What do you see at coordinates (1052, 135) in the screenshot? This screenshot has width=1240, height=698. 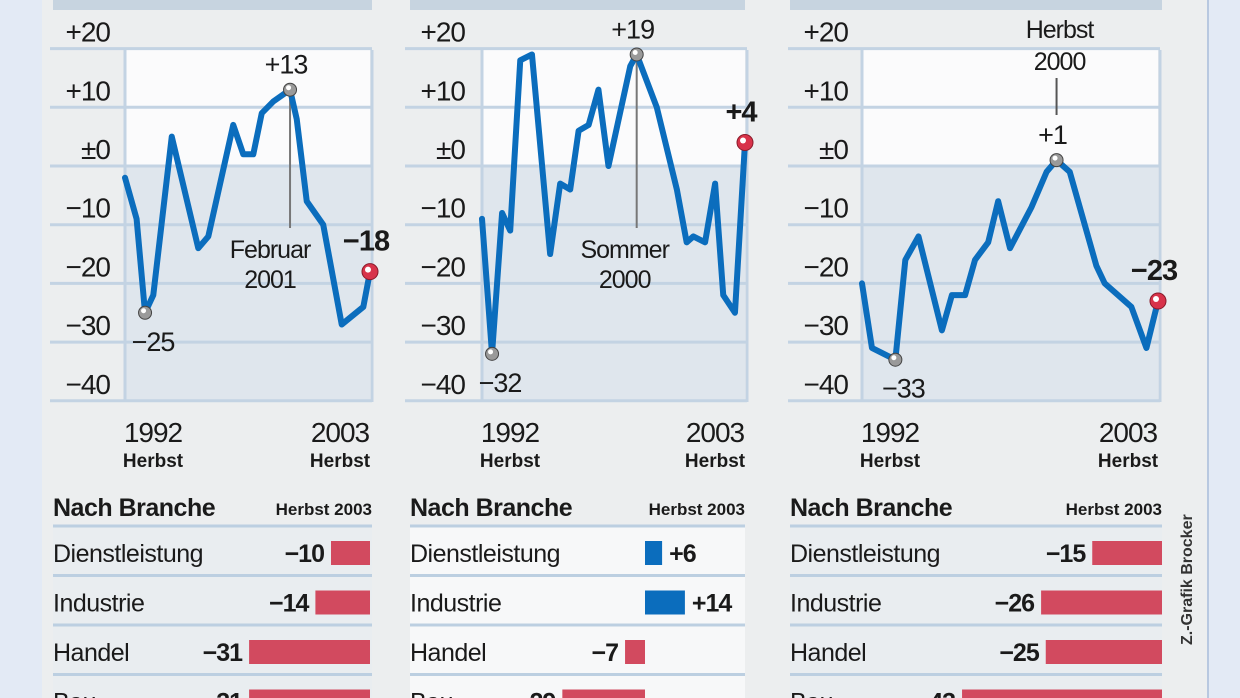 I see `peak-label: +1` at bounding box center [1052, 135].